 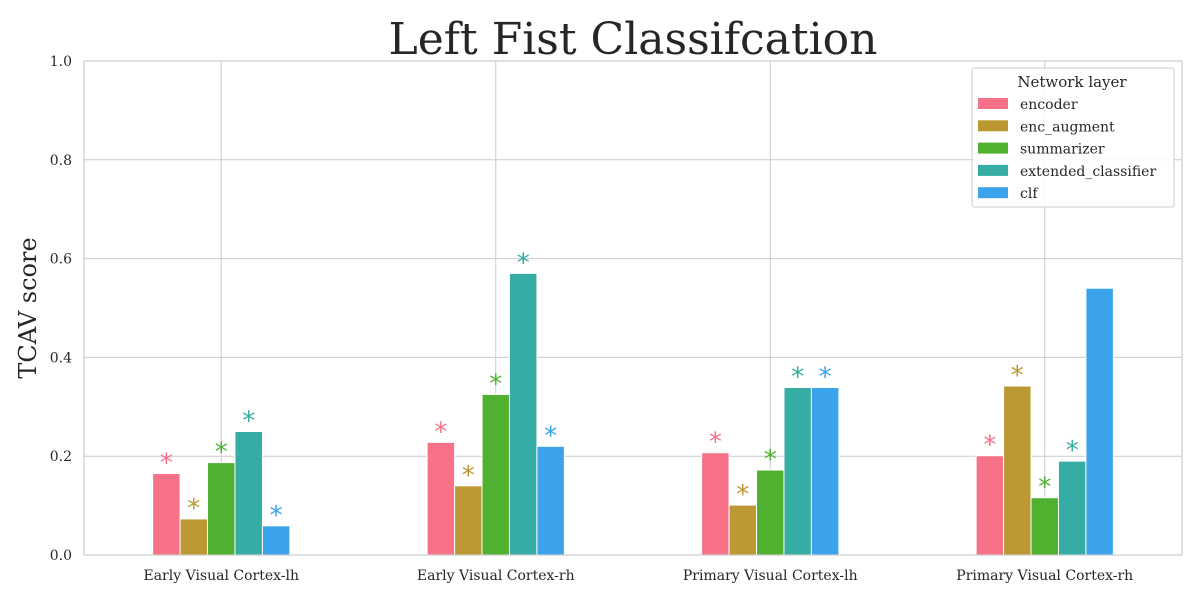 What do you see at coordinates (1067, 127) in the screenshot?
I see `legend-label: enc_augment` at bounding box center [1067, 127].